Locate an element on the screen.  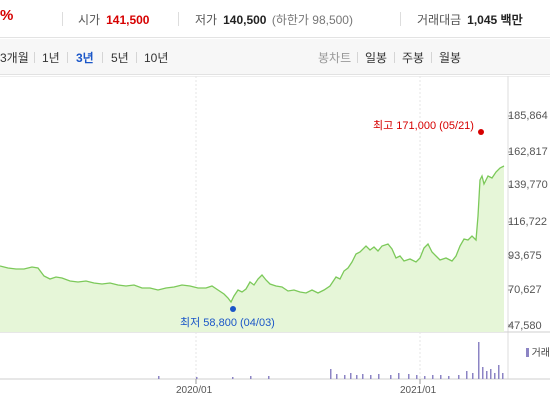
y-tick-label: 185,864 is located at coordinates (528, 116).